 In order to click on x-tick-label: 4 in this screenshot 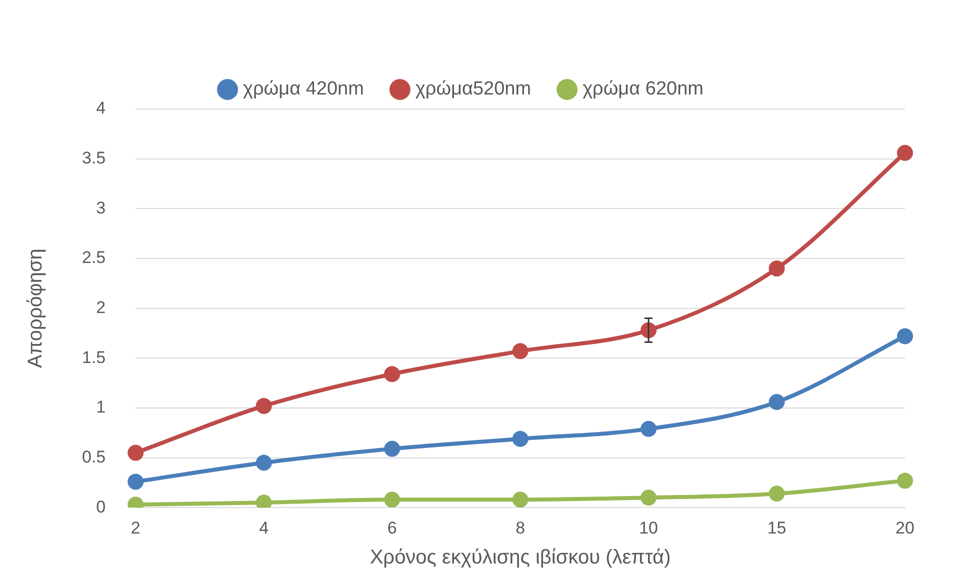, I will do `click(264, 528)`.